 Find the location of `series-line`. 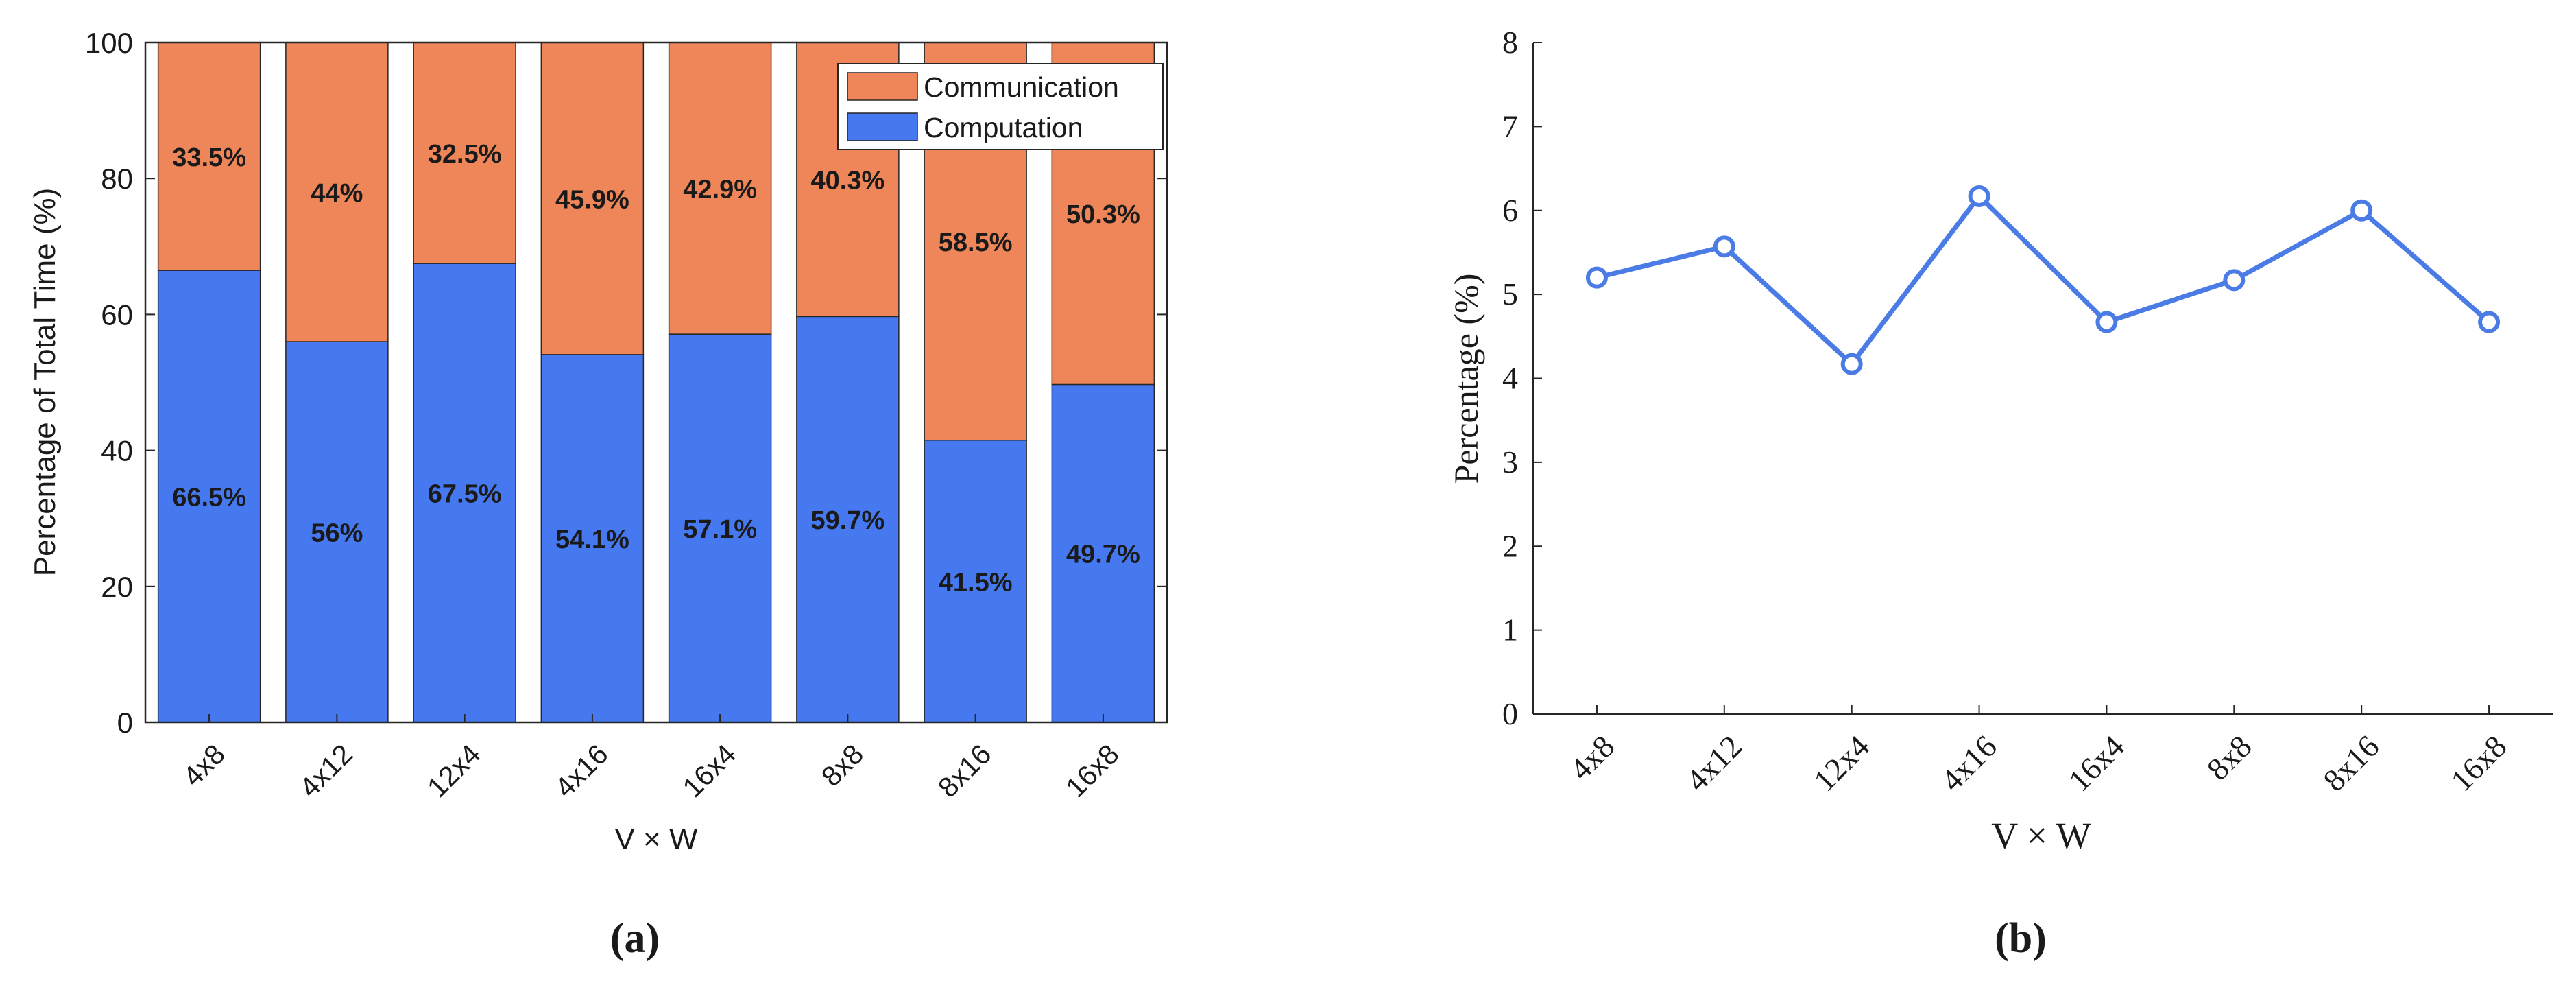

series-line is located at coordinates (2044, 280).